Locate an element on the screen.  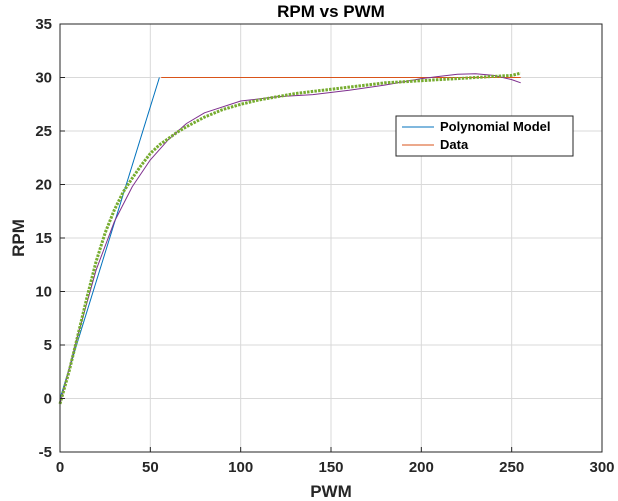
y-tick-label: -5 is located at coordinates (45, 452).